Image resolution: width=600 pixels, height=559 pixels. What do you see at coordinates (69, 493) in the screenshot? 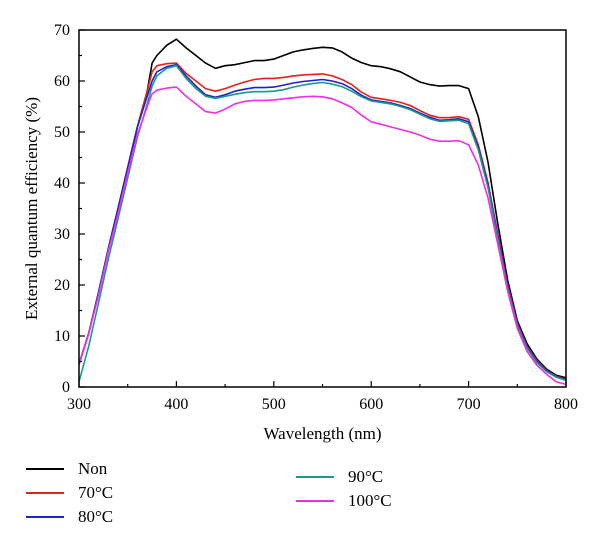
I see `legend-item-70c: 70°C` at bounding box center [69, 493].